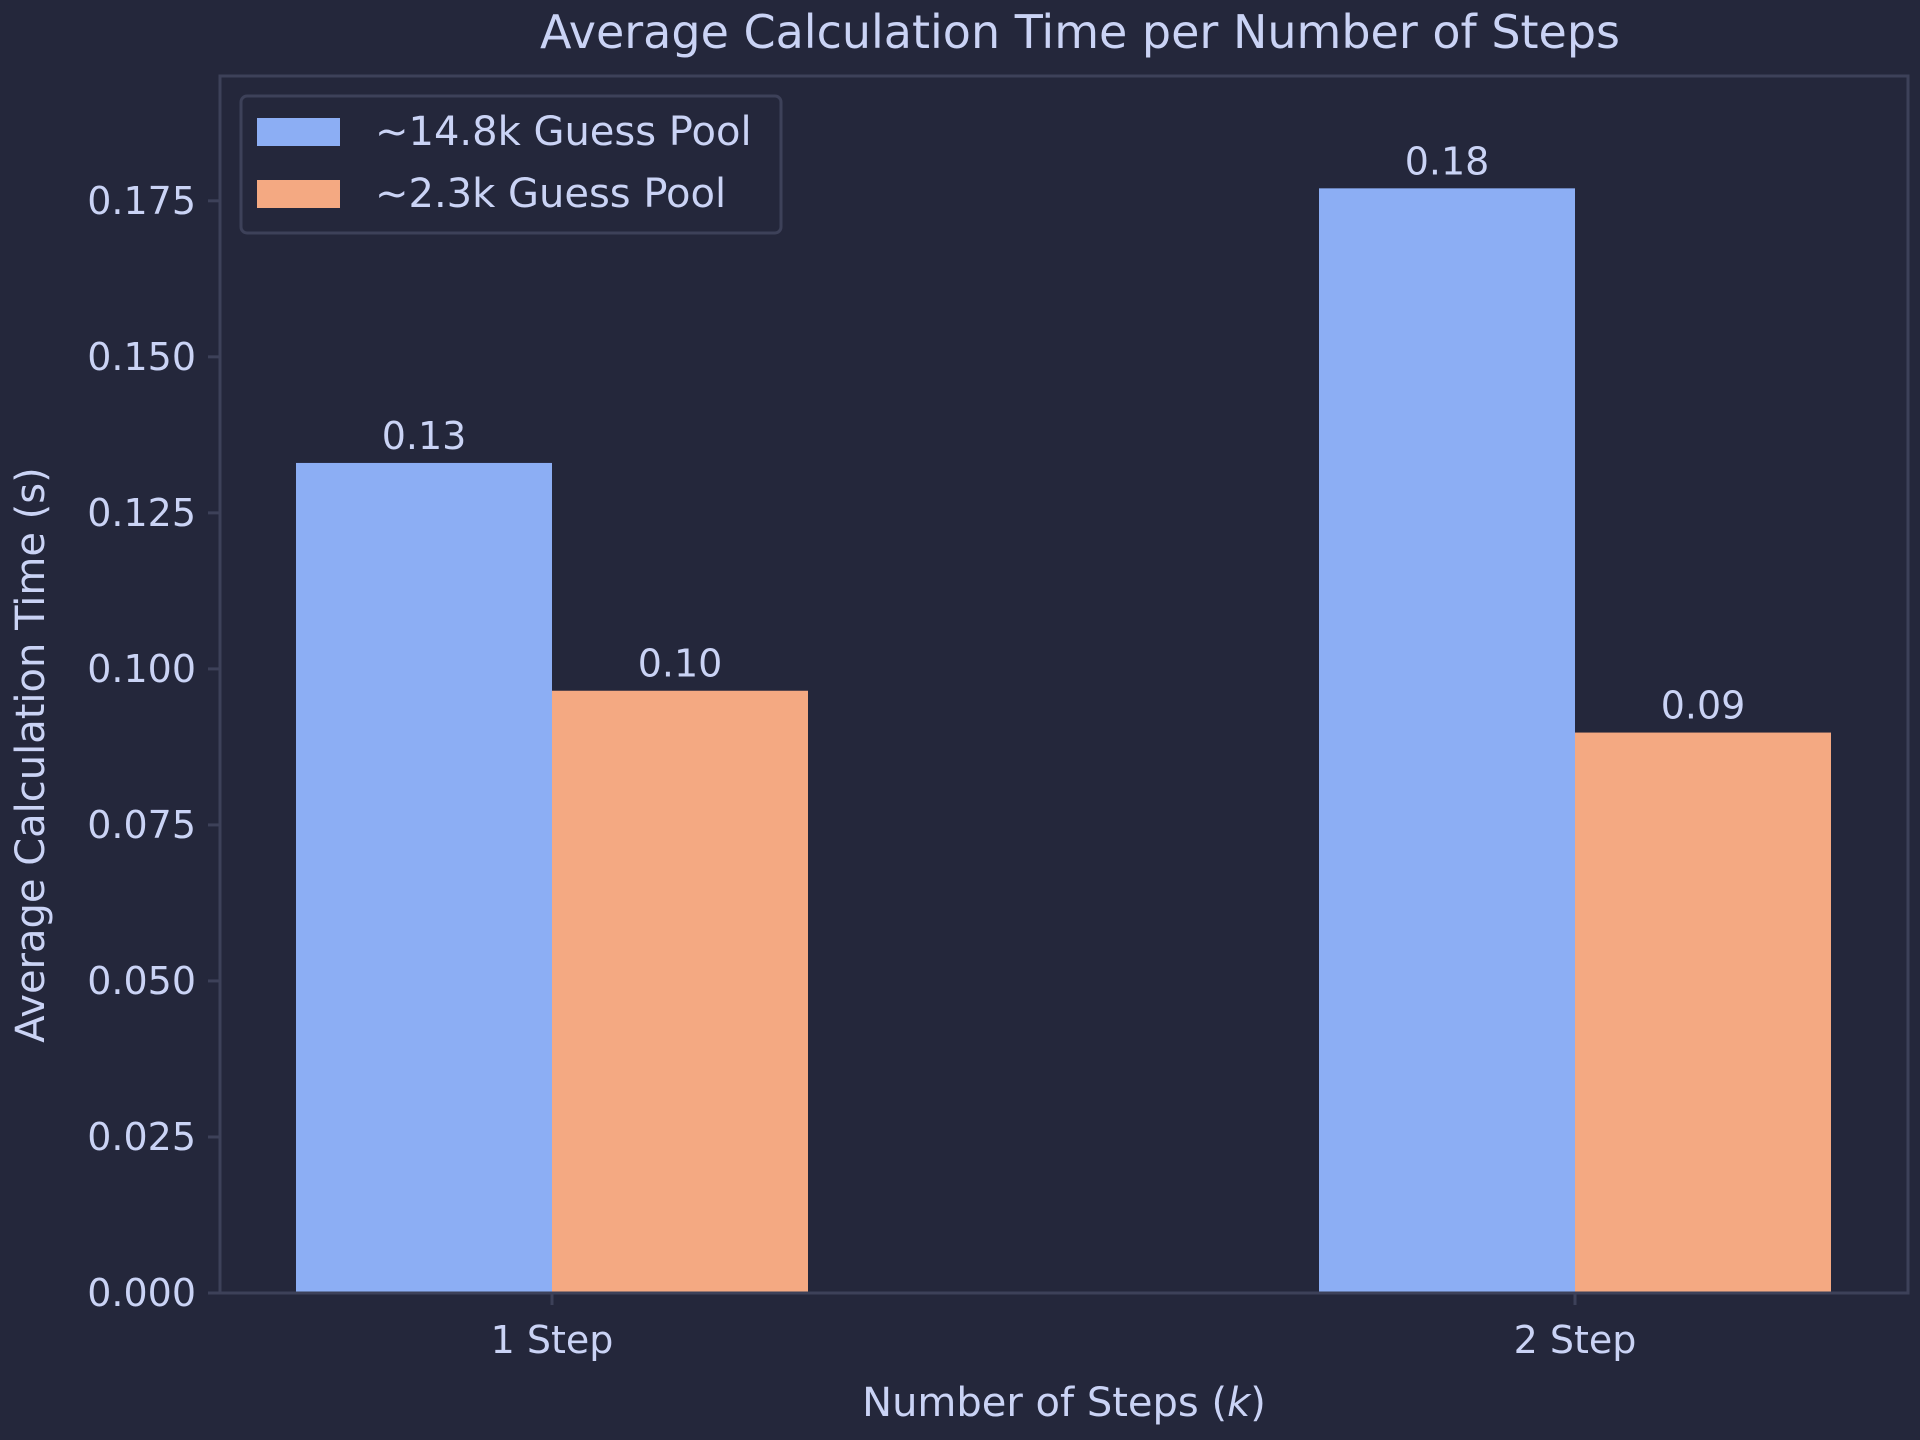  What do you see at coordinates (153, 747) in the screenshot?
I see `y-axis: 0.000 0.025 0.050 0.075 0.100 0.125 0.150 0.175` at bounding box center [153, 747].